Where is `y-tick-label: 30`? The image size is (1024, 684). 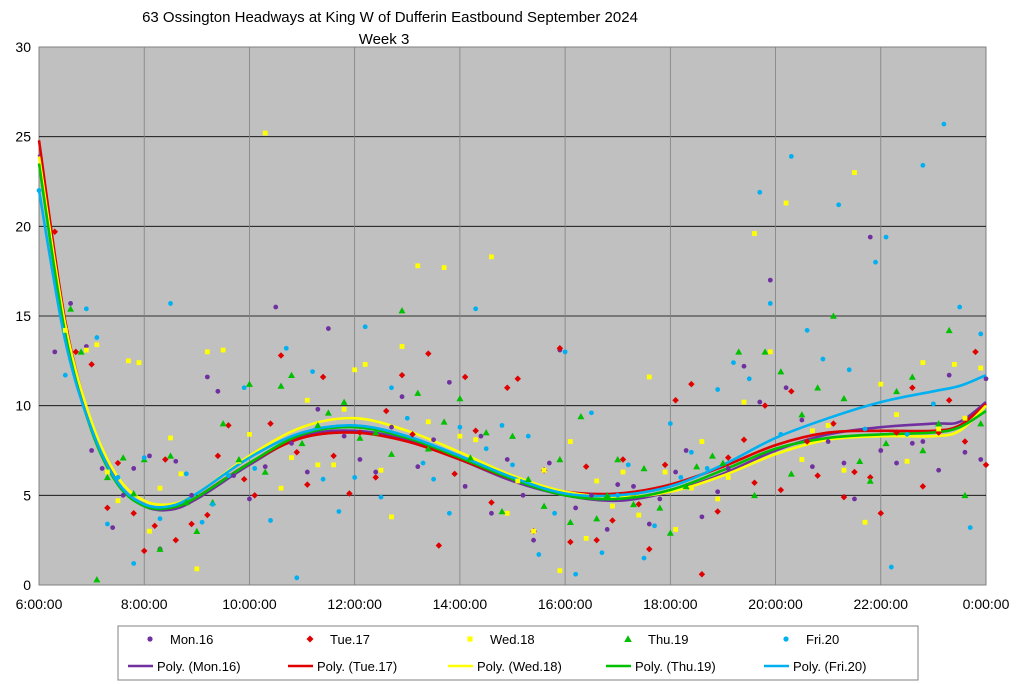
y-tick-label: 30 is located at coordinates (23, 47).